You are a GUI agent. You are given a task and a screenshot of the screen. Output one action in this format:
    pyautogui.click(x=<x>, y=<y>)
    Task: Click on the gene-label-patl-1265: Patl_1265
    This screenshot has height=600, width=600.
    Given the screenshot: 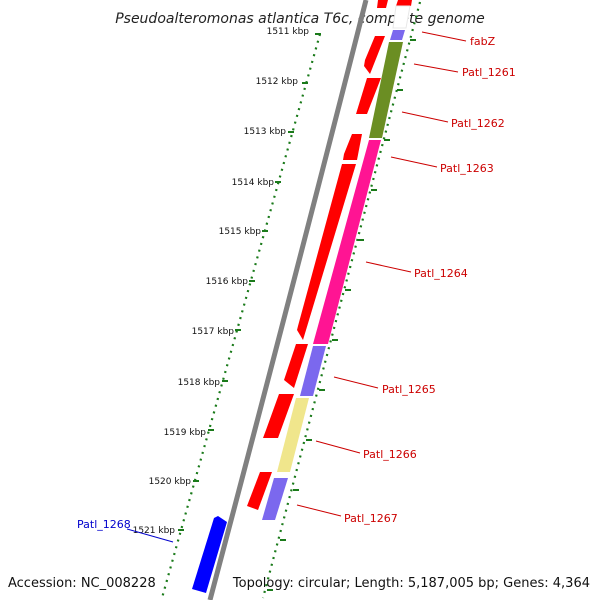 What is the action you would take?
    pyautogui.click(x=409, y=389)
    